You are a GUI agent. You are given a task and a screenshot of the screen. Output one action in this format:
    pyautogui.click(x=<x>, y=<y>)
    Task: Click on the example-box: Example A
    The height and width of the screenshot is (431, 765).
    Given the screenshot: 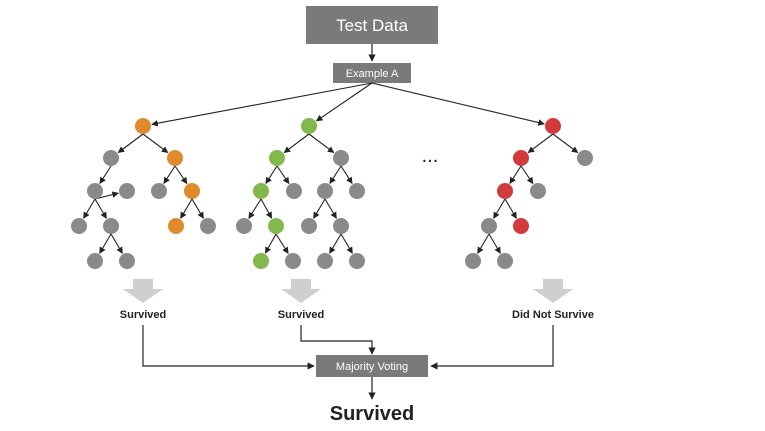 What is the action you would take?
    pyautogui.click(x=372, y=73)
    